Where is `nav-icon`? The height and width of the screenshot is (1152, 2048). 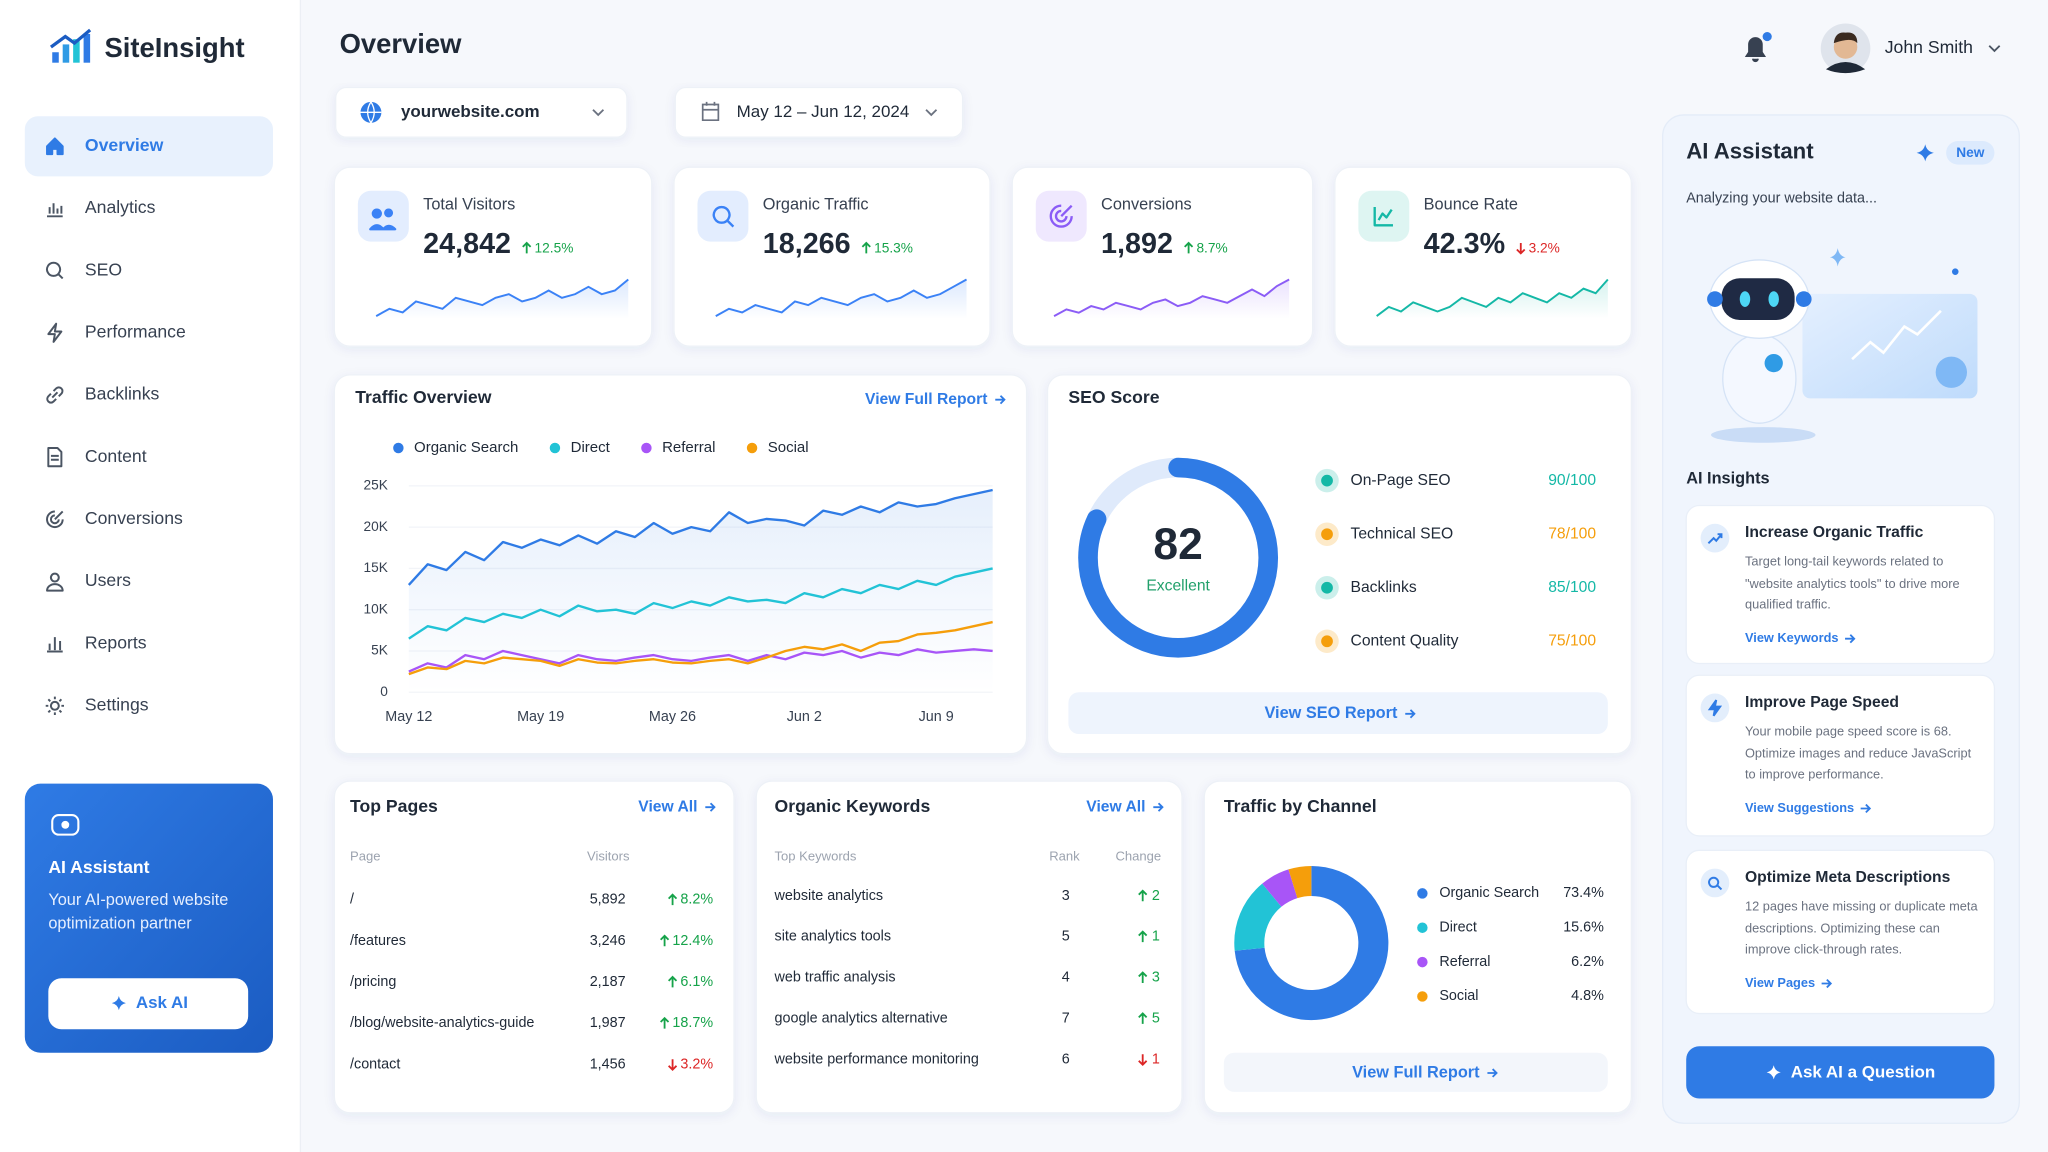 nav-icon is located at coordinates (55, 210).